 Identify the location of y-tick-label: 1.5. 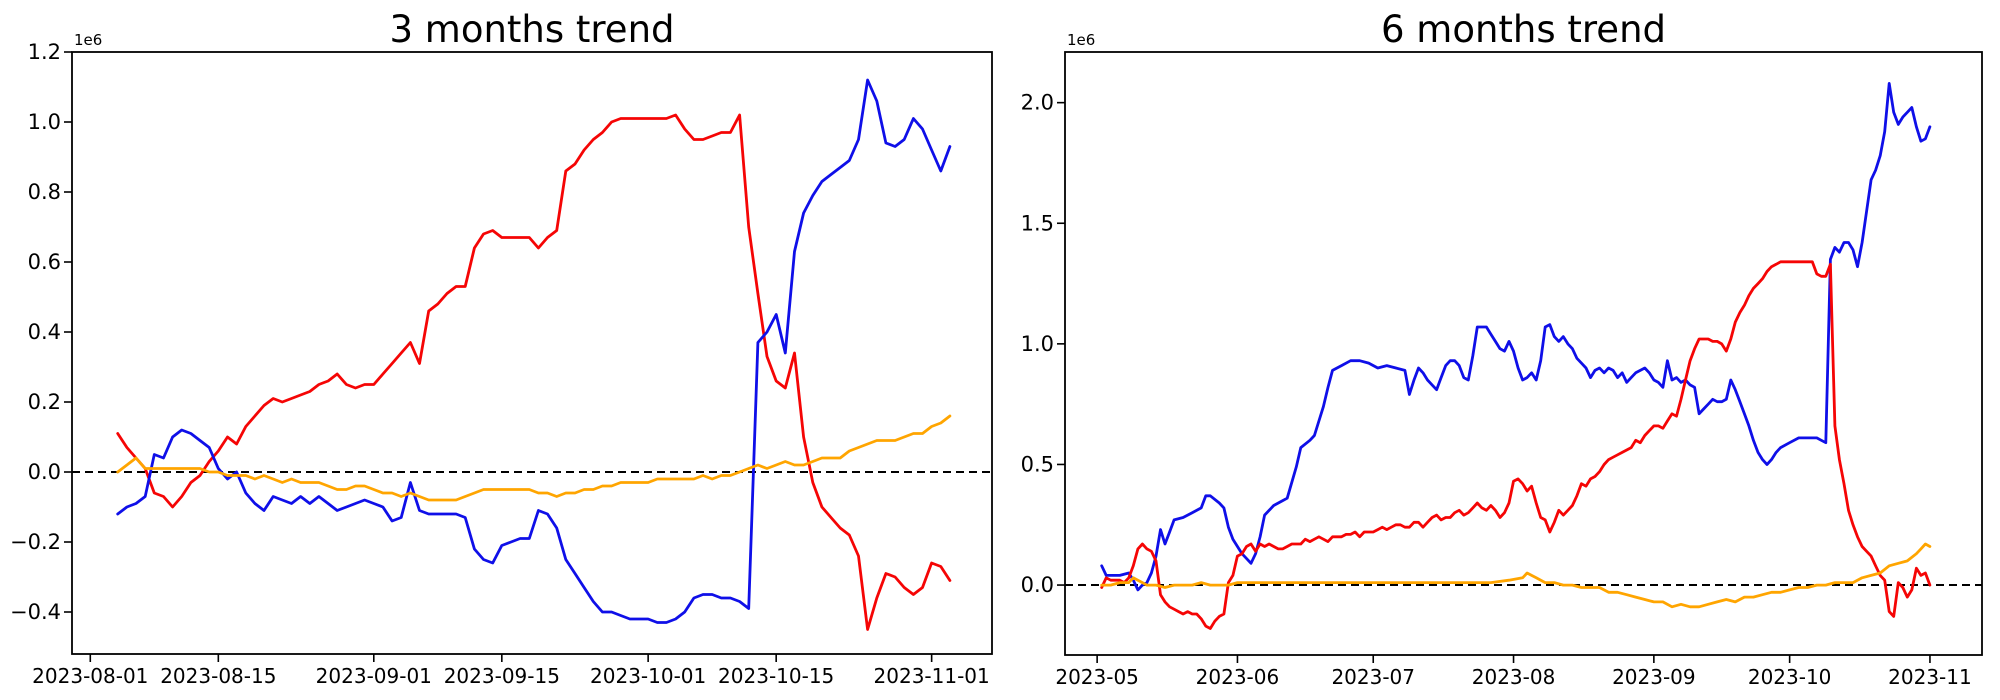
(1037, 223).